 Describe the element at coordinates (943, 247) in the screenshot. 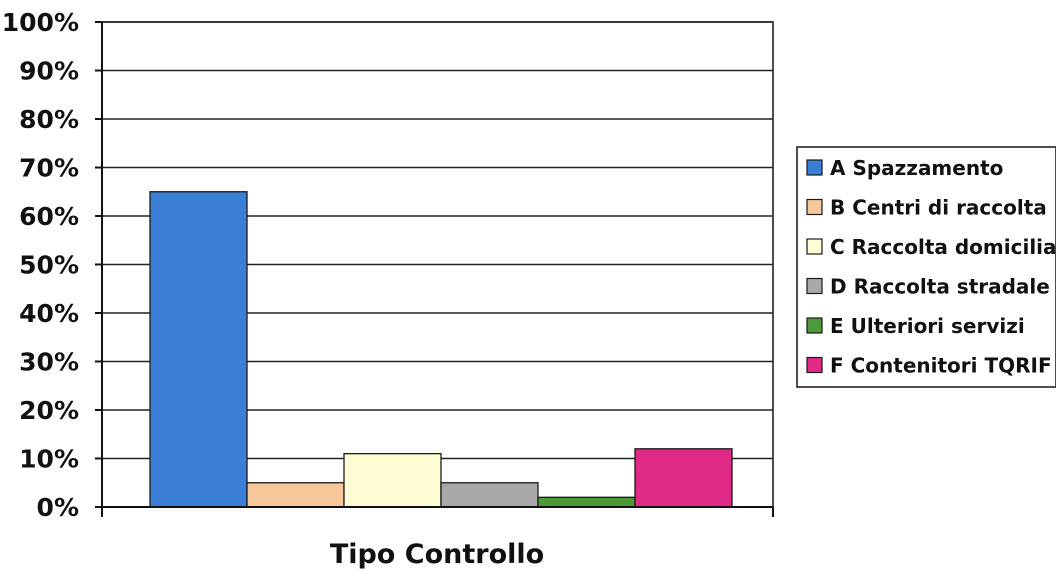

I see `legend-label: C Raccolta domiciliare` at that location.